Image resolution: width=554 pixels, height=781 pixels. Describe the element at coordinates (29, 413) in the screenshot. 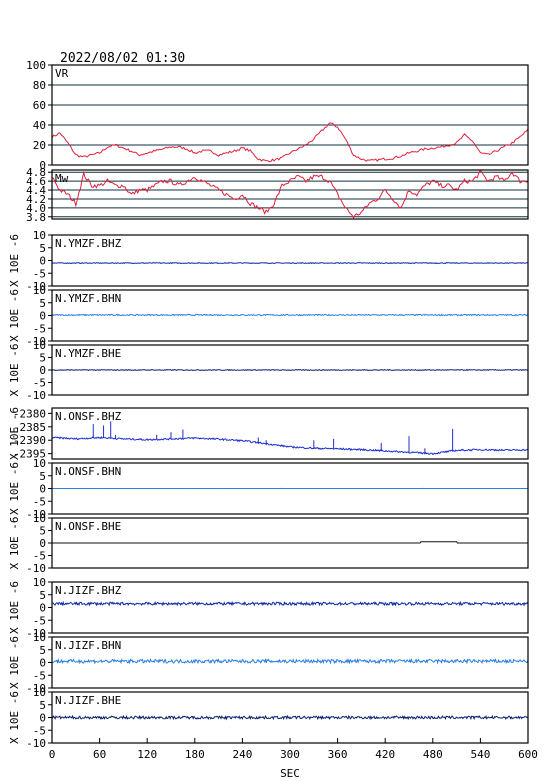

I see `y-tick-label: -2380` at that location.